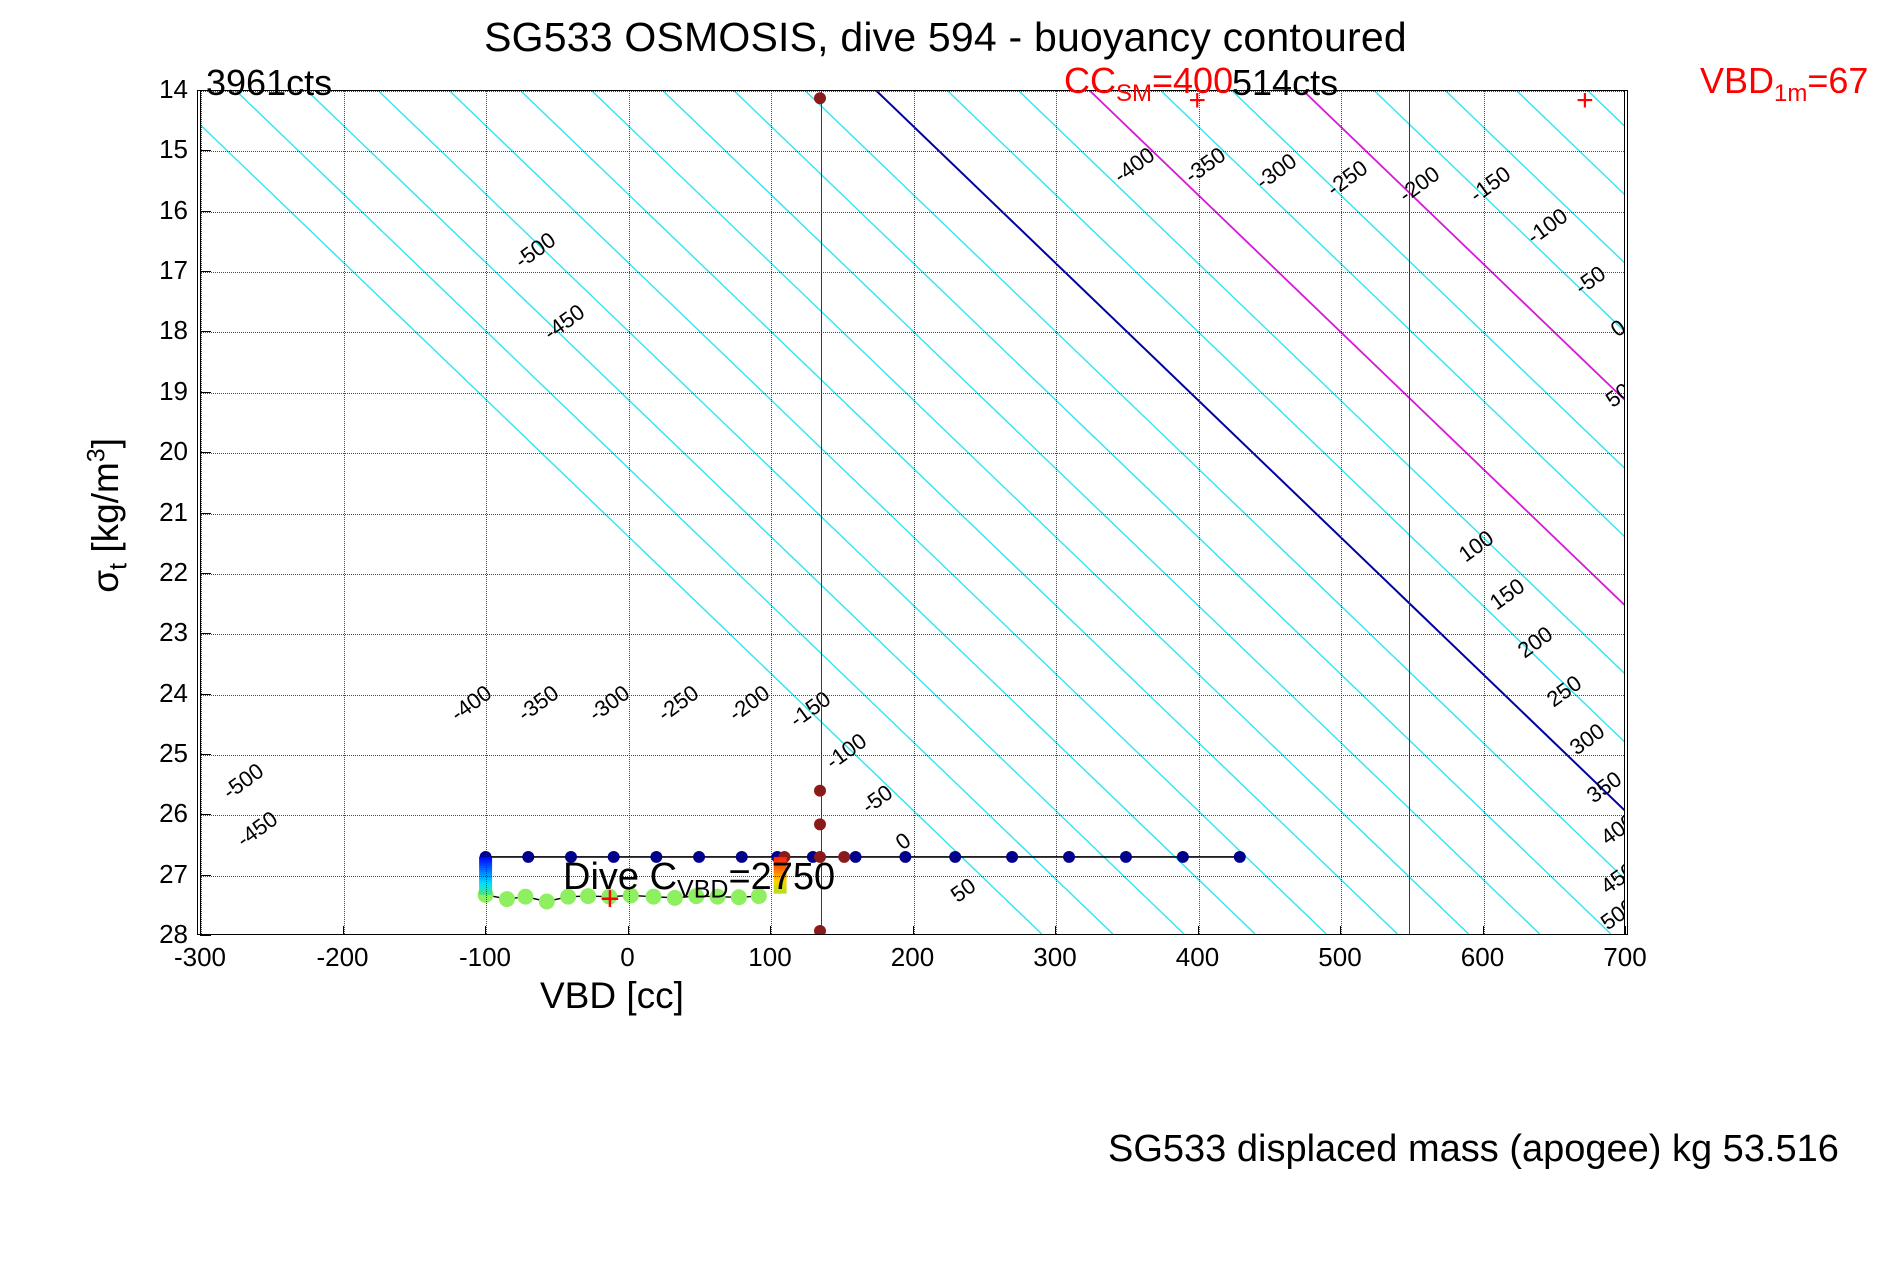  What do you see at coordinates (173, 873) in the screenshot?
I see `y-axis-tick-label: 27` at bounding box center [173, 873].